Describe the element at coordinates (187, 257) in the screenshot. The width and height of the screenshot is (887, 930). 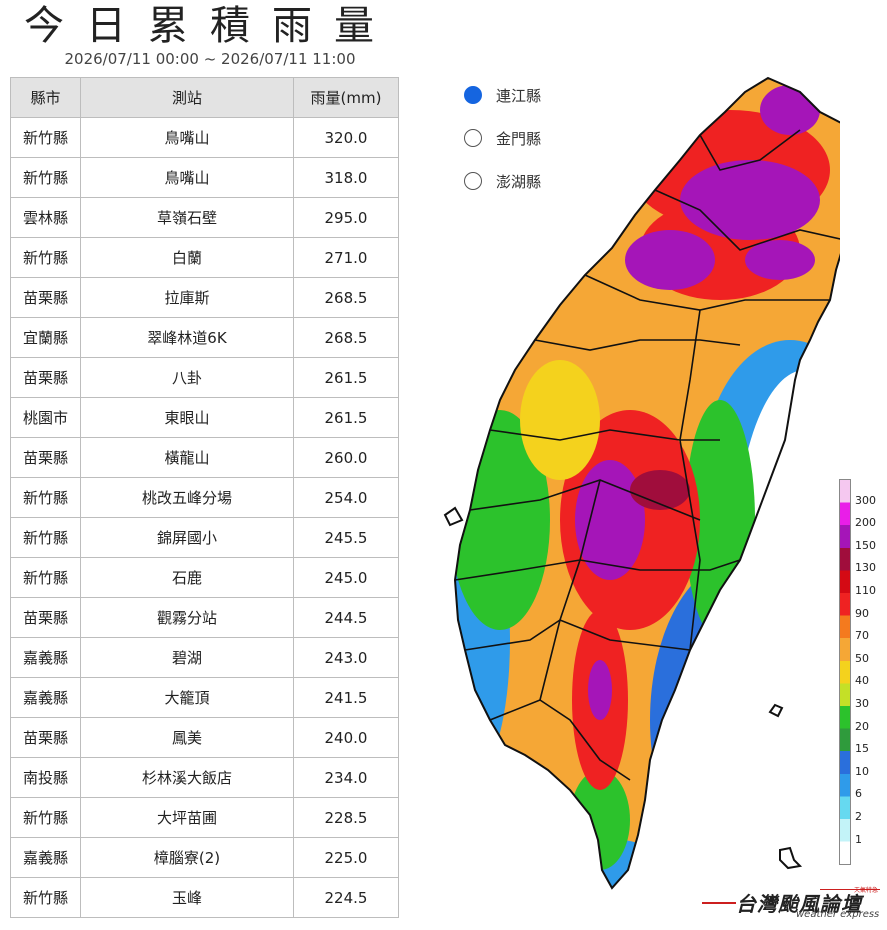
I see `station-cell: 白蘭` at that location.